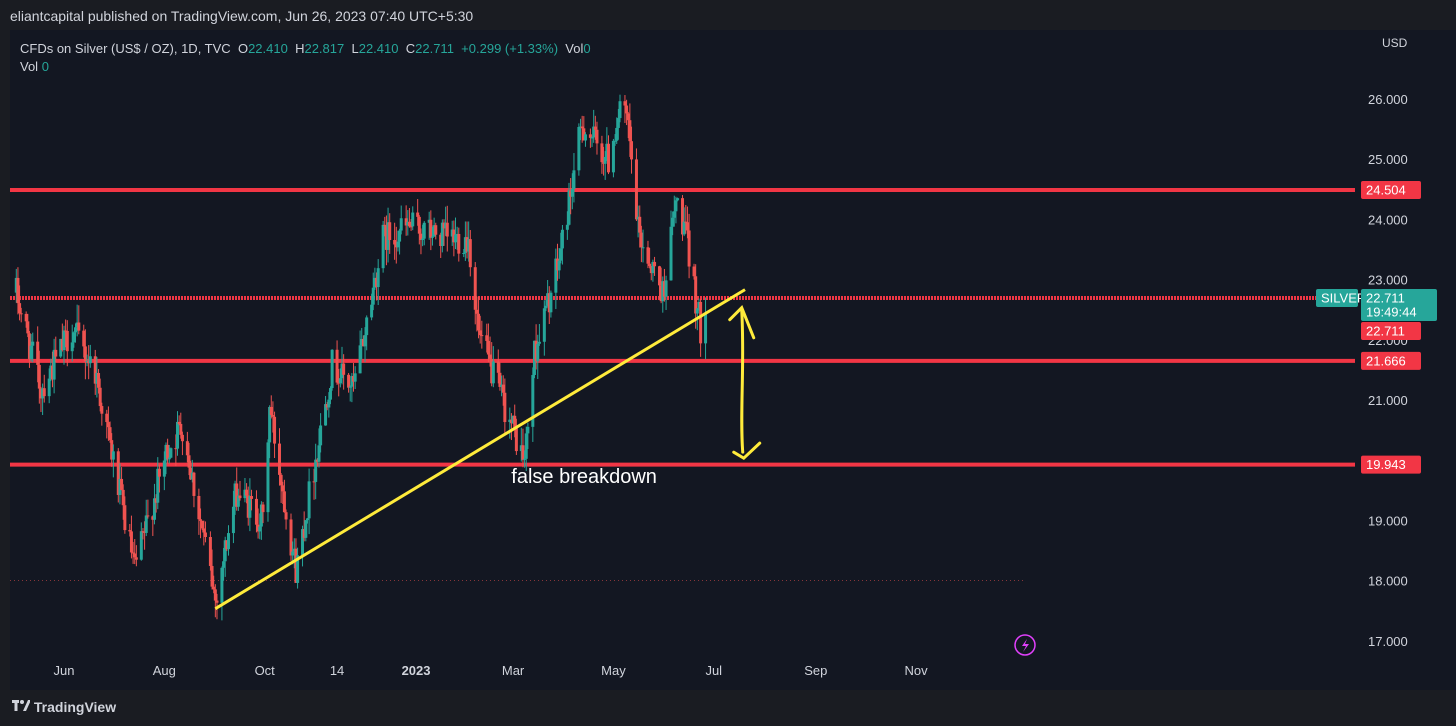 The width and height of the screenshot is (1456, 726). Describe the element at coordinates (1388, 581) in the screenshot. I see `y-tick-label: 18.000` at that location.